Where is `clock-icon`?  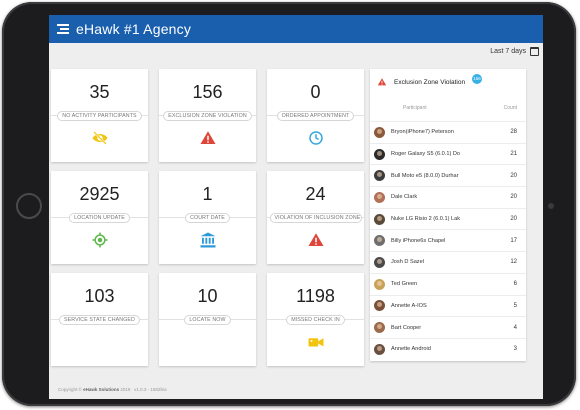
clock-icon is located at coordinates (315, 138).